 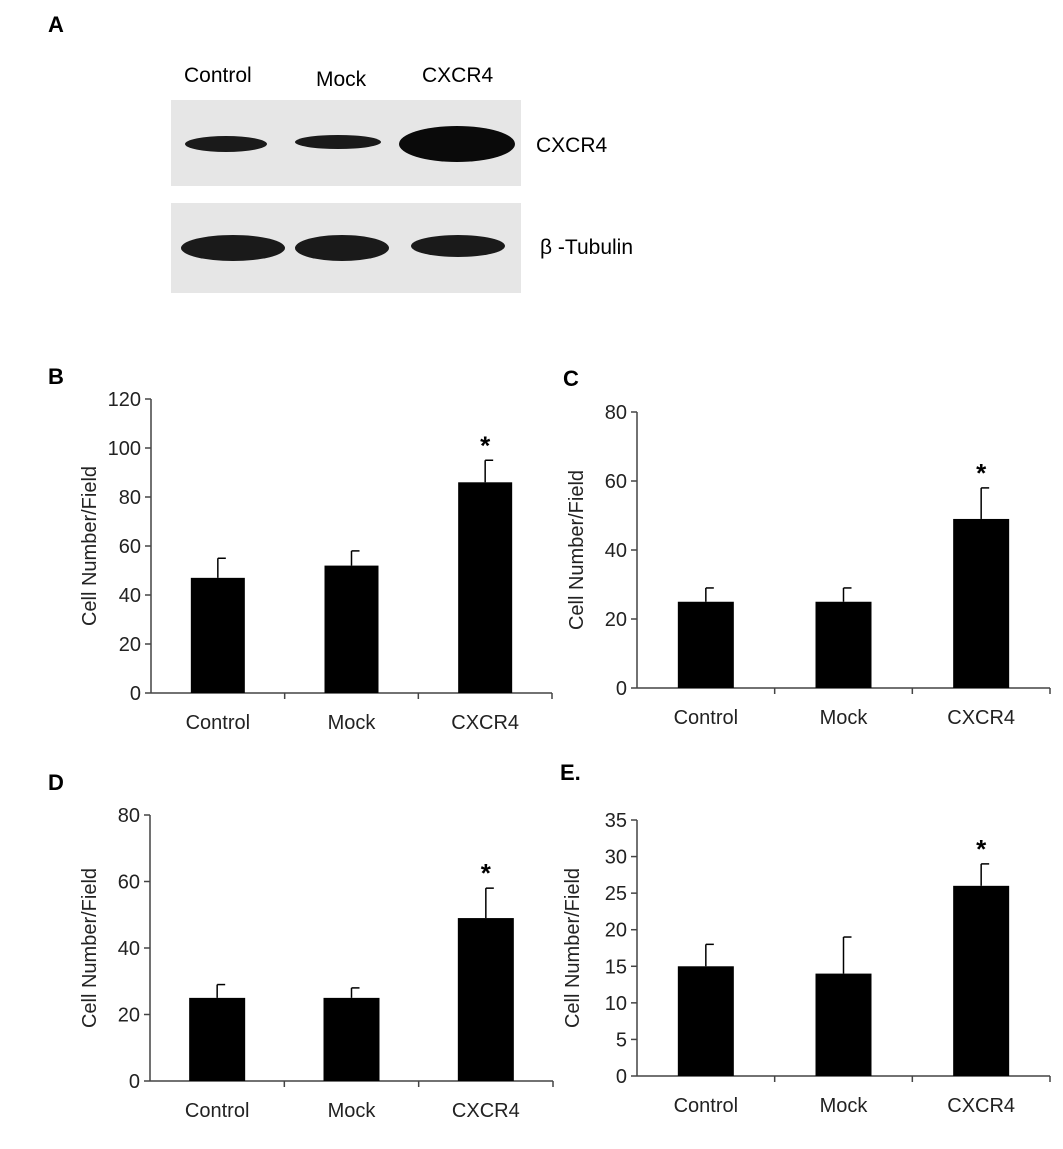 What do you see at coordinates (134, 1082) in the screenshot?
I see `chart-d-ytick-label-0: 0` at bounding box center [134, 1082].